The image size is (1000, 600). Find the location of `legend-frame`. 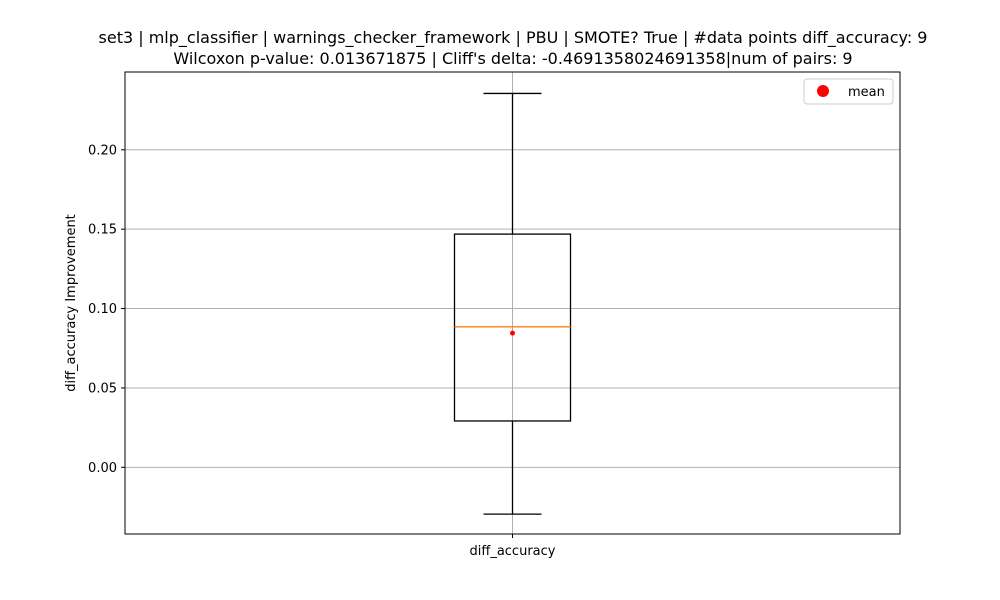

legend-frame is located at coordinates (848, 91).